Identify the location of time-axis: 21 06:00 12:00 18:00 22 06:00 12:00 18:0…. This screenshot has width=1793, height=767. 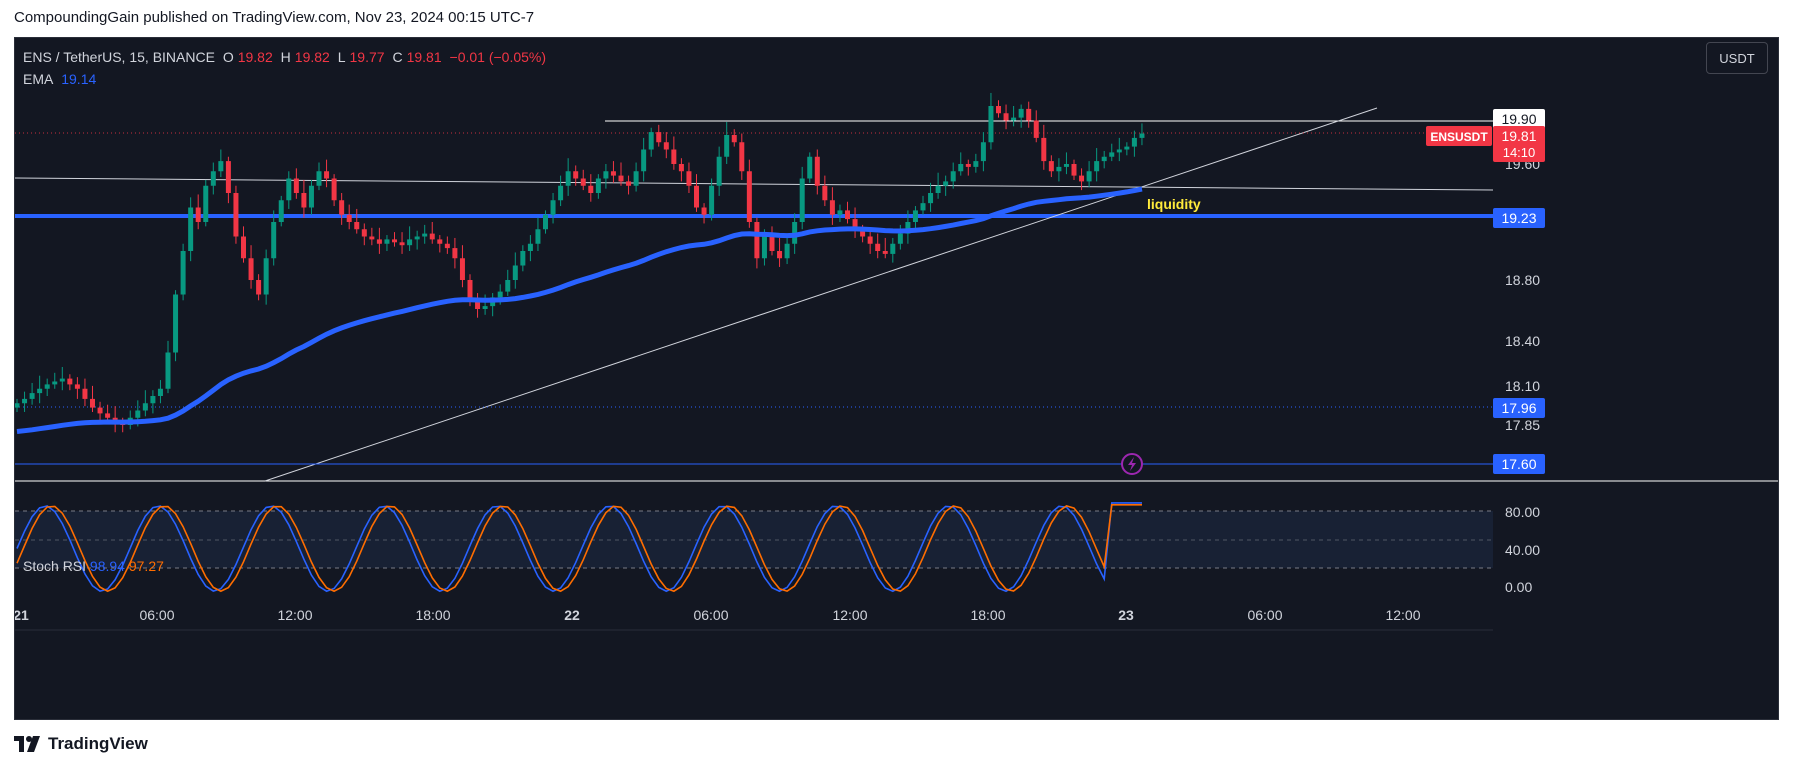
(718, 615).